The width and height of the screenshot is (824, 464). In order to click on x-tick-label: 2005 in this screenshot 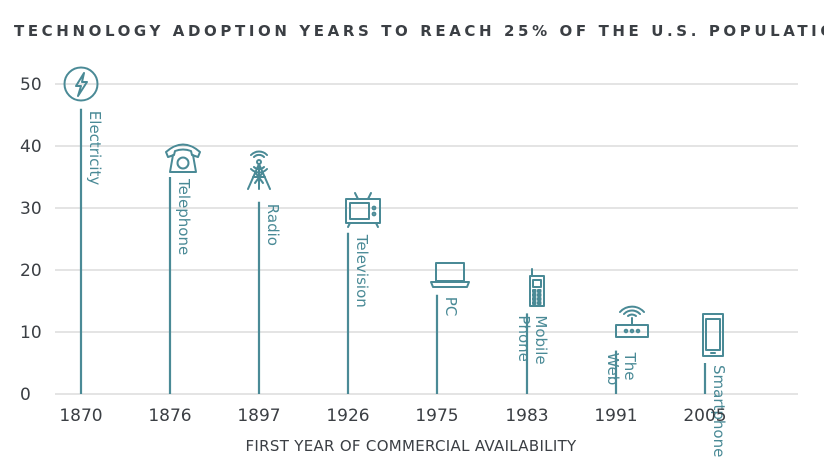, I will do `click(704, 416)`.